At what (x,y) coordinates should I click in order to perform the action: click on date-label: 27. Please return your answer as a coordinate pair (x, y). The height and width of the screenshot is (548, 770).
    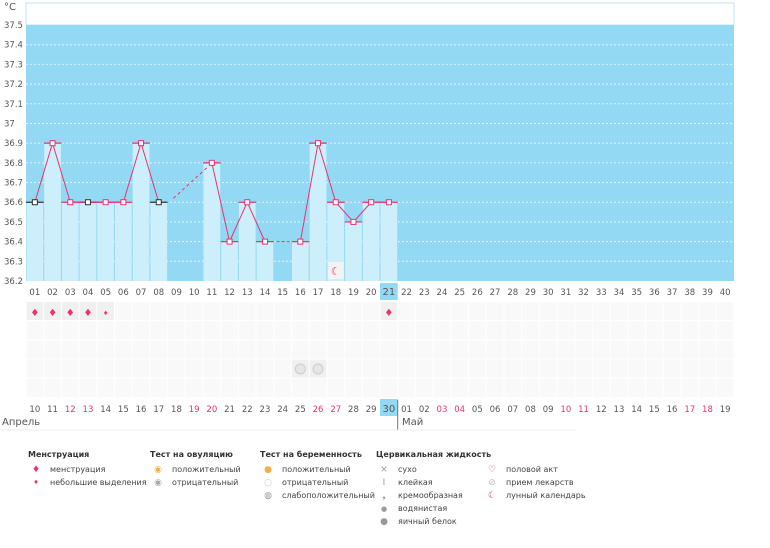
    Looking at the image, I should click on (335, 410).